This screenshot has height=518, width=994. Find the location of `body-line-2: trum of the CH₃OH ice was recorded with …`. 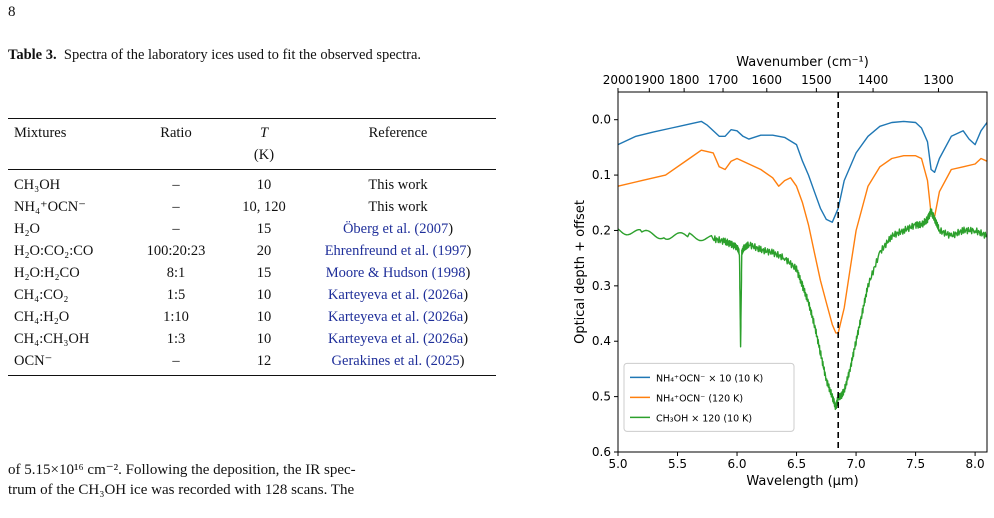

body-line-2: trum of the CH₃OH ice was recorded with … is located at coordinates (181, 490).